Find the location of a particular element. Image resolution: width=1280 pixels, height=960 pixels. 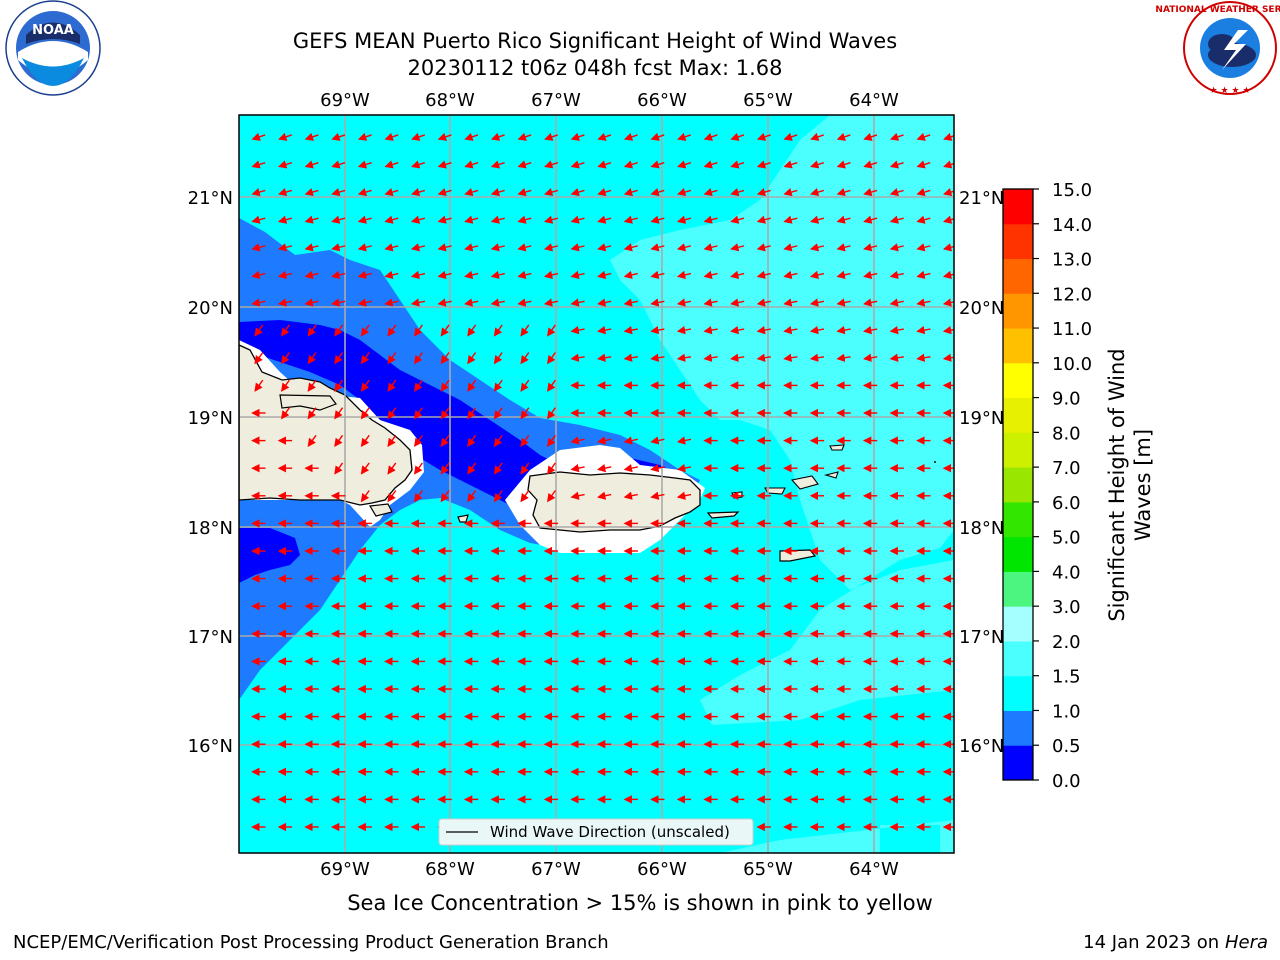

colorbar-tick-label: 3.0 is located at coordinates (1066, 607).